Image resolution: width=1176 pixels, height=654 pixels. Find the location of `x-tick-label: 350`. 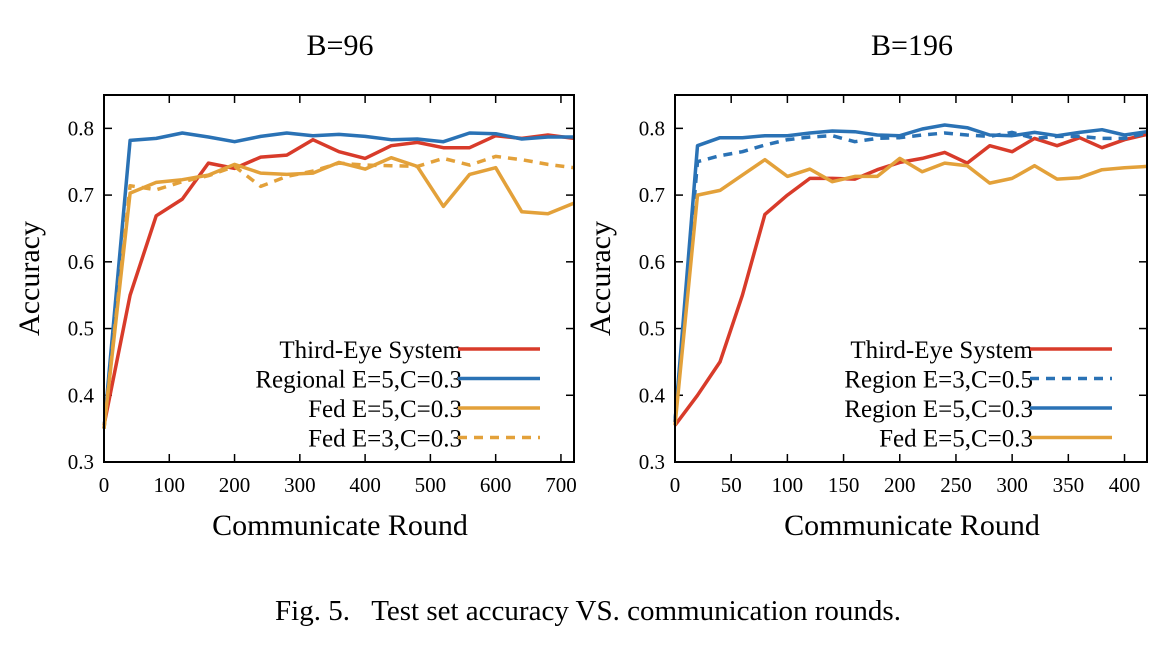

x-tick-label: 350 is located at coordinates (1069, 485).